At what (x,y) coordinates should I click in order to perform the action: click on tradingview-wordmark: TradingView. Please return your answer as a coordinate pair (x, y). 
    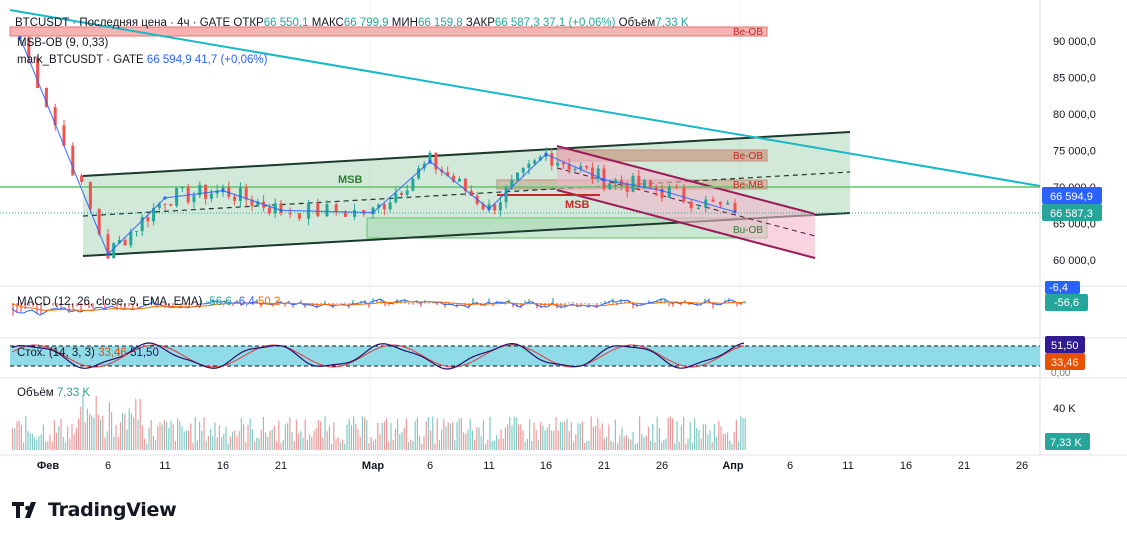
    Looking at the image, I should click on (112, 510).